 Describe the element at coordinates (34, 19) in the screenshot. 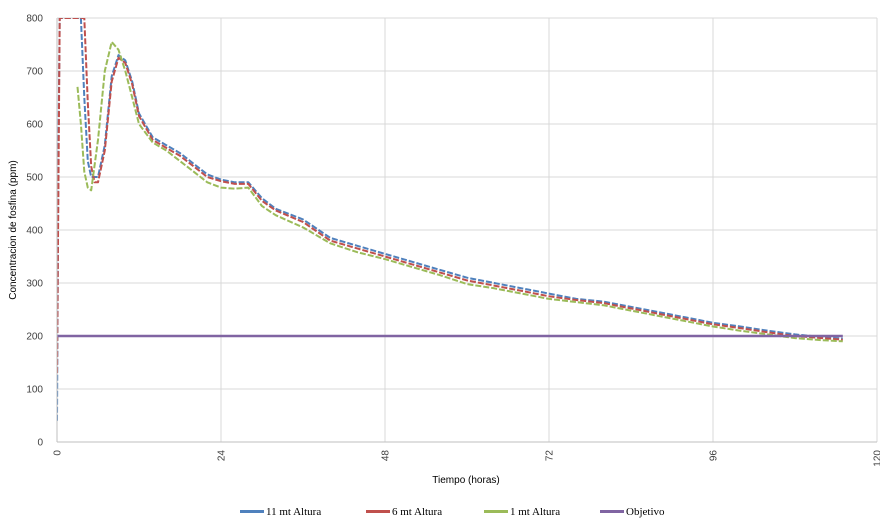

I see `y-tick-label: 800` at that location.